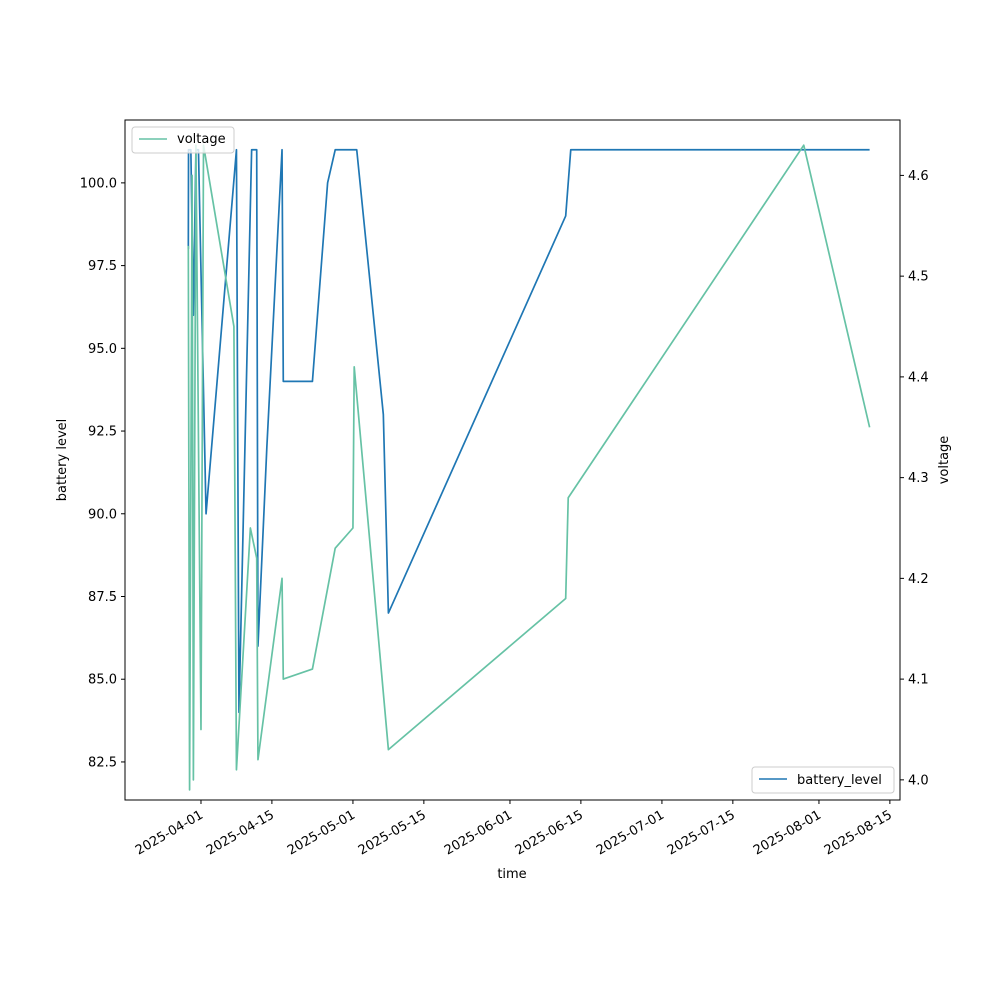  What do you see at coordinates (918, 579) in the screenshot?
I see `y-right-tick-label: 4.2` at bounding box center [918, 579].